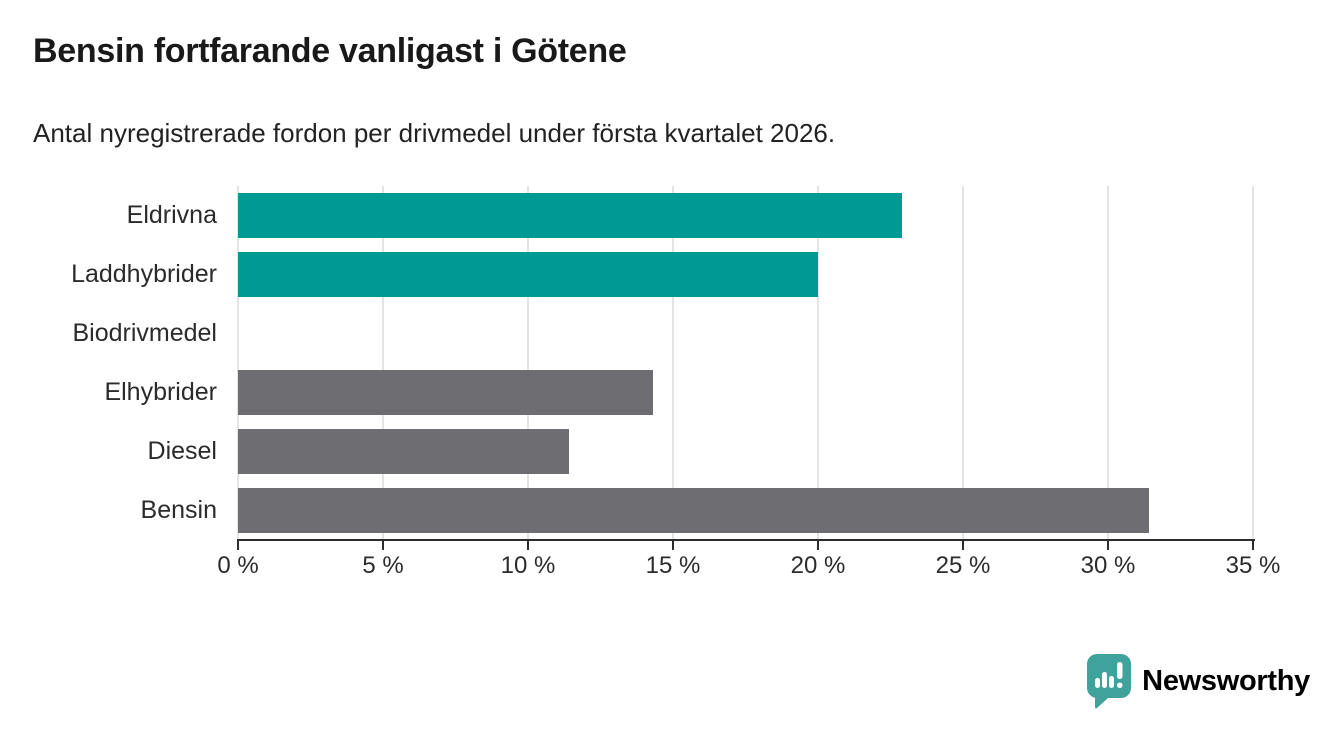 The height and width of the screenshot is (733, 1340). What do you see at coordinates (528, 565) in the screenshot?
I see `tick-label-10: 10 %` at bounding box center [528, 565].